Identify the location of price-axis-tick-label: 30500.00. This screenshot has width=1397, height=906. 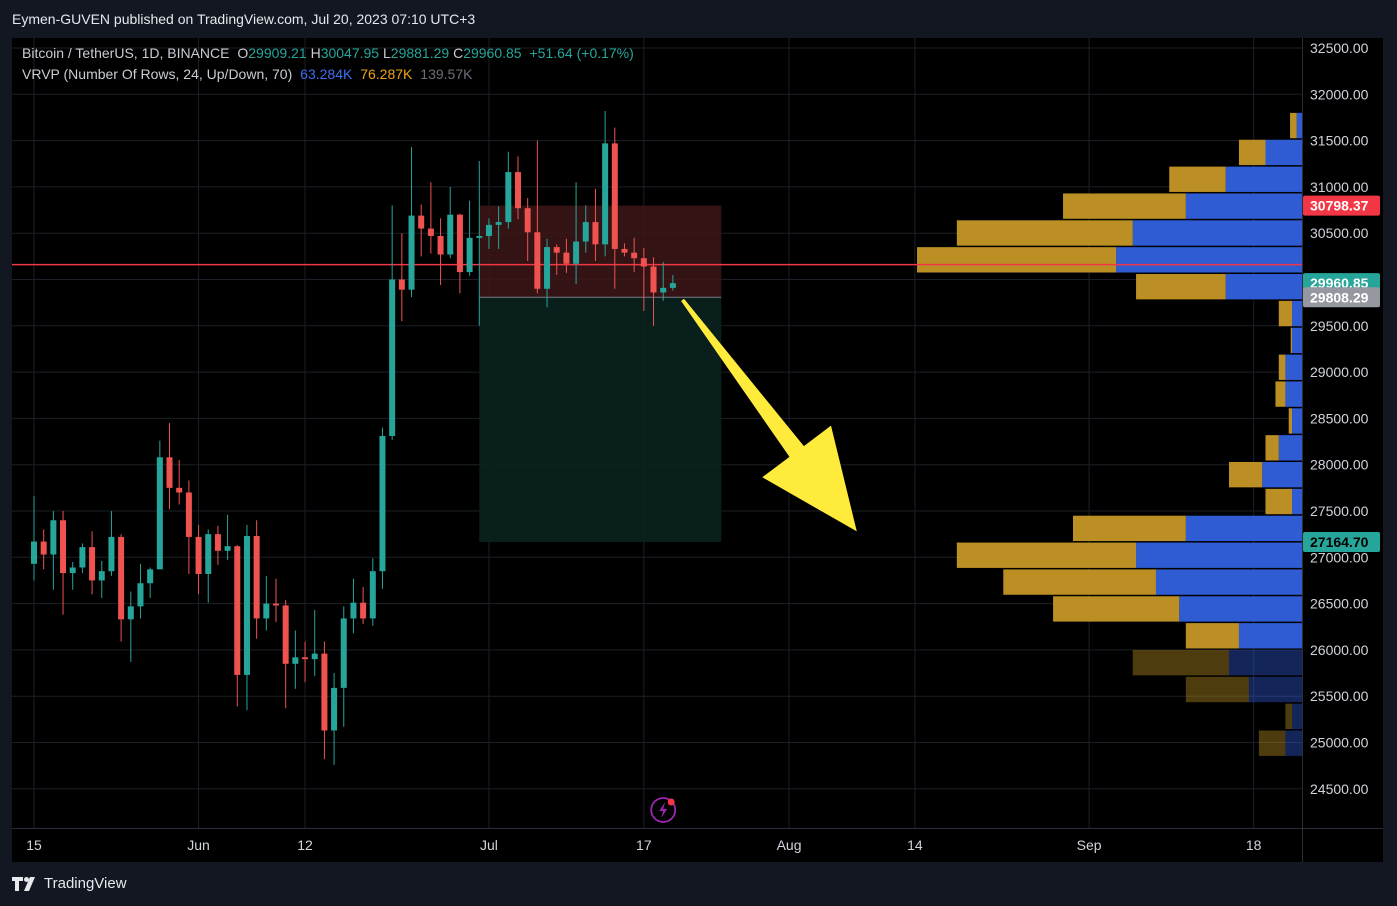
(1339, 233).